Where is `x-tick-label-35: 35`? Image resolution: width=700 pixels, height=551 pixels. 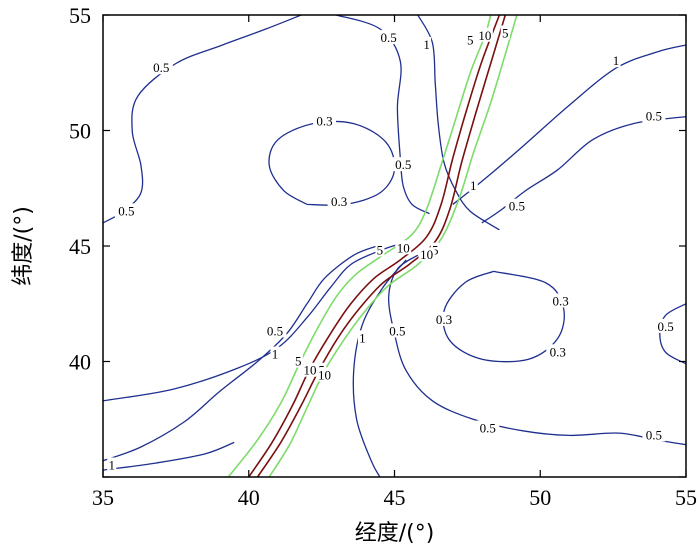
x-tick-label-35: 35 is located at coordinates (103, 497).